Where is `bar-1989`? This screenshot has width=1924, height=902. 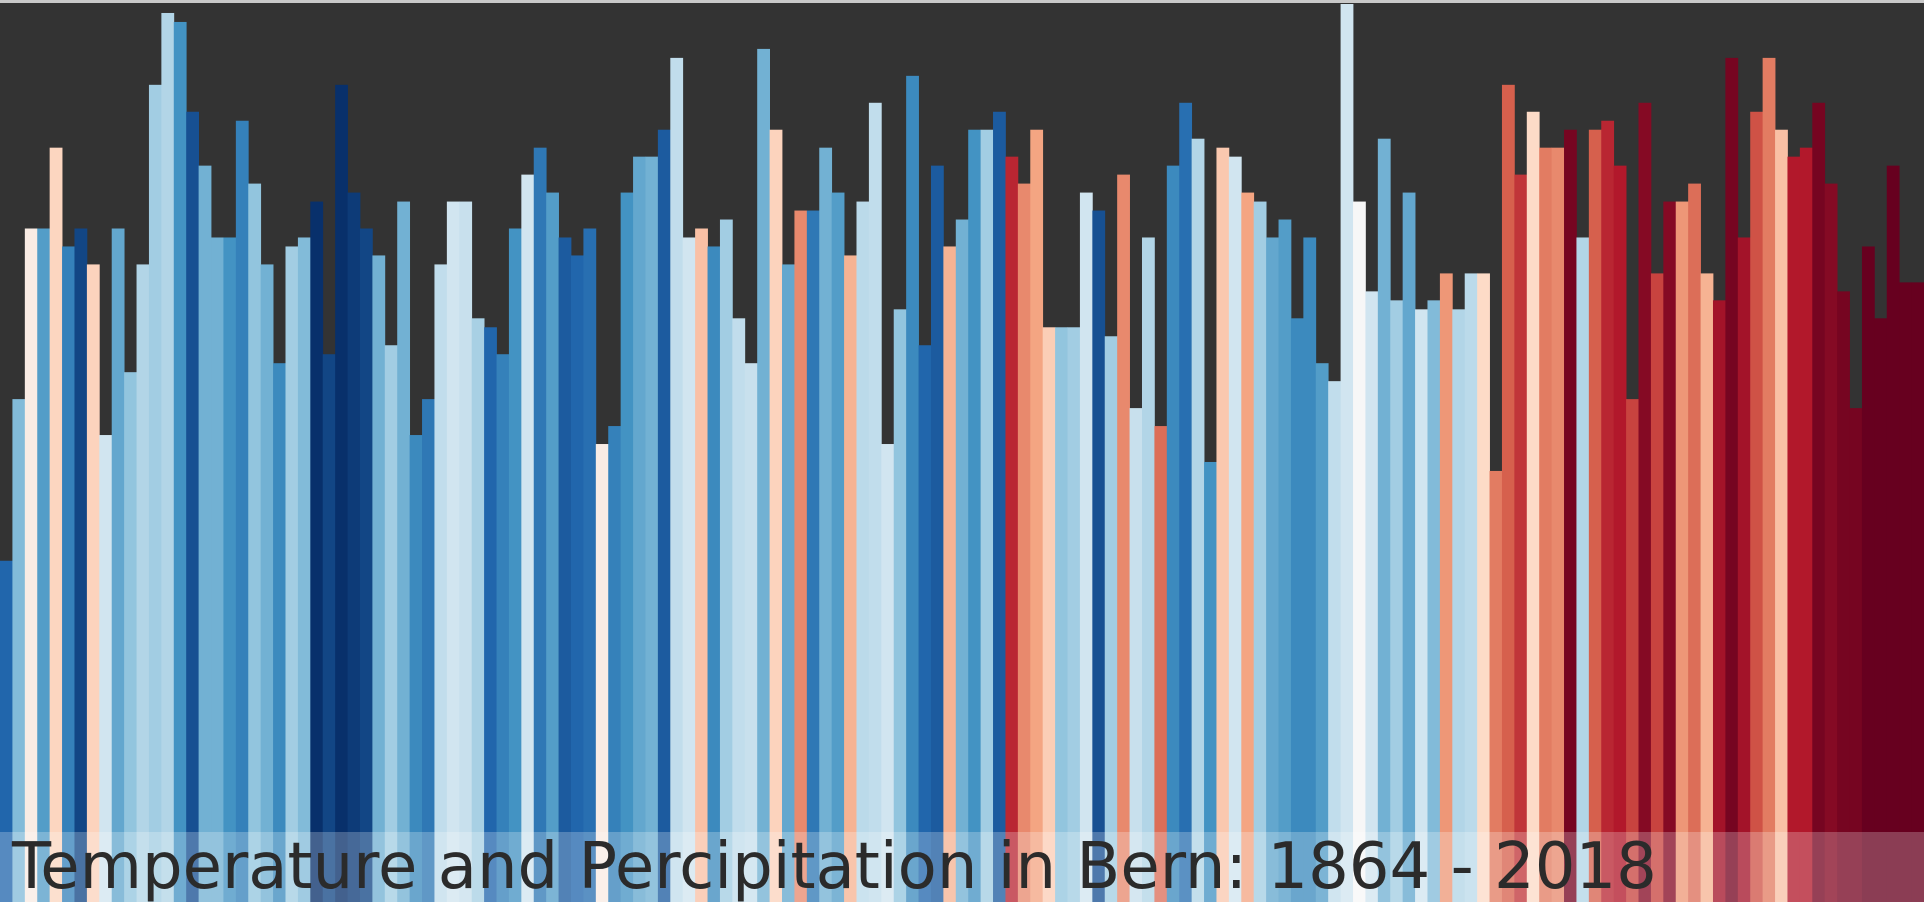 bar-1989 is located at coordinates (1558, 524).